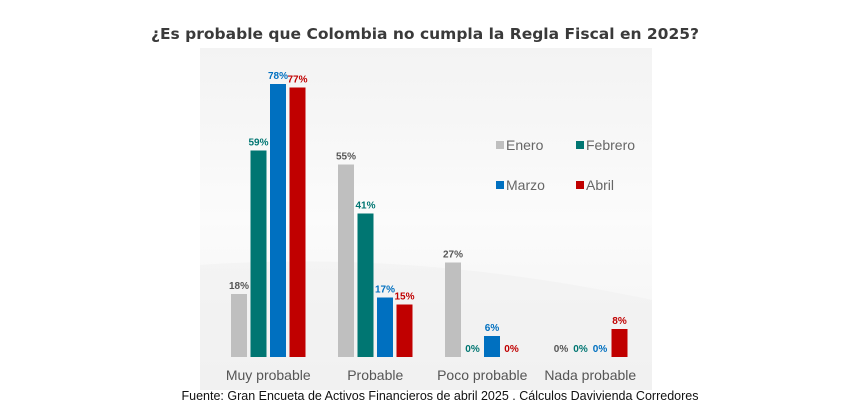  I want to click on data-label: 15%, so click(404, 297).